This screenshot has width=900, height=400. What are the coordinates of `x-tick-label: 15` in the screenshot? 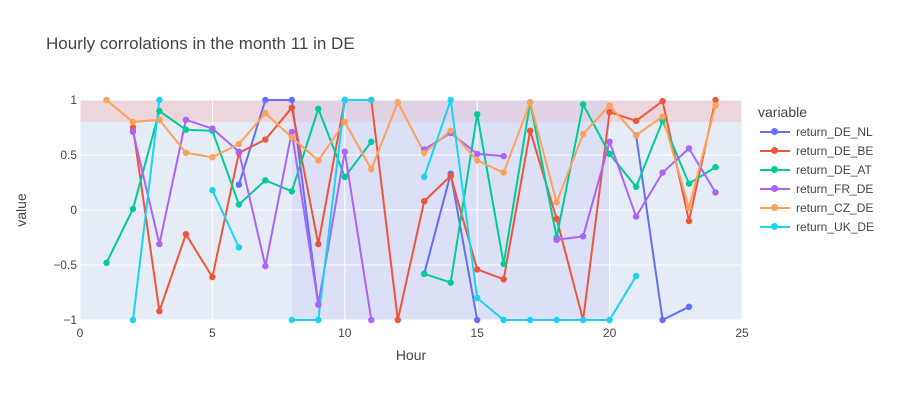 It's located at (478, 333).